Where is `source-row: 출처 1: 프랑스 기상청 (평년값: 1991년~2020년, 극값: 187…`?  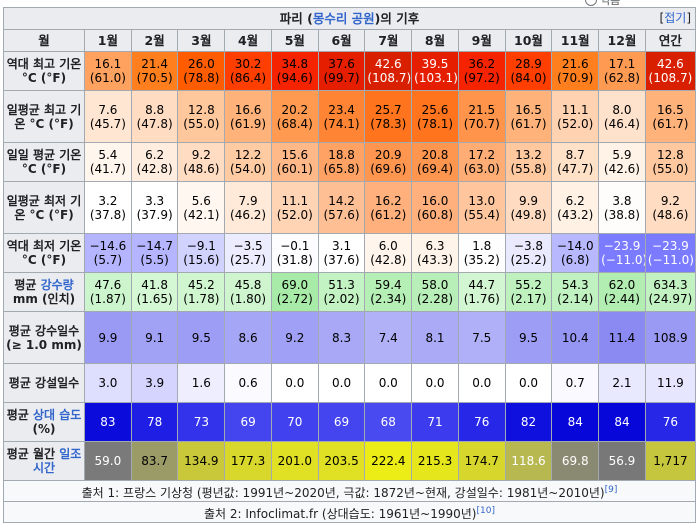
source-row: 출처 1: 프랑스 기상청 (평년값: 1991년~2020년, 극값: 187… is located at coordinates (349, 491).